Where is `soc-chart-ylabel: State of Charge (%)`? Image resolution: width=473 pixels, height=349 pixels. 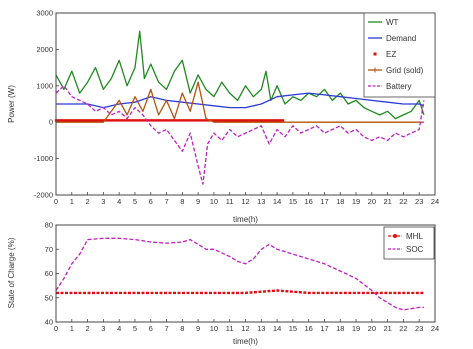 soc-chart-ylabel: State of Charge (%) is located at coordinates (11, 272).